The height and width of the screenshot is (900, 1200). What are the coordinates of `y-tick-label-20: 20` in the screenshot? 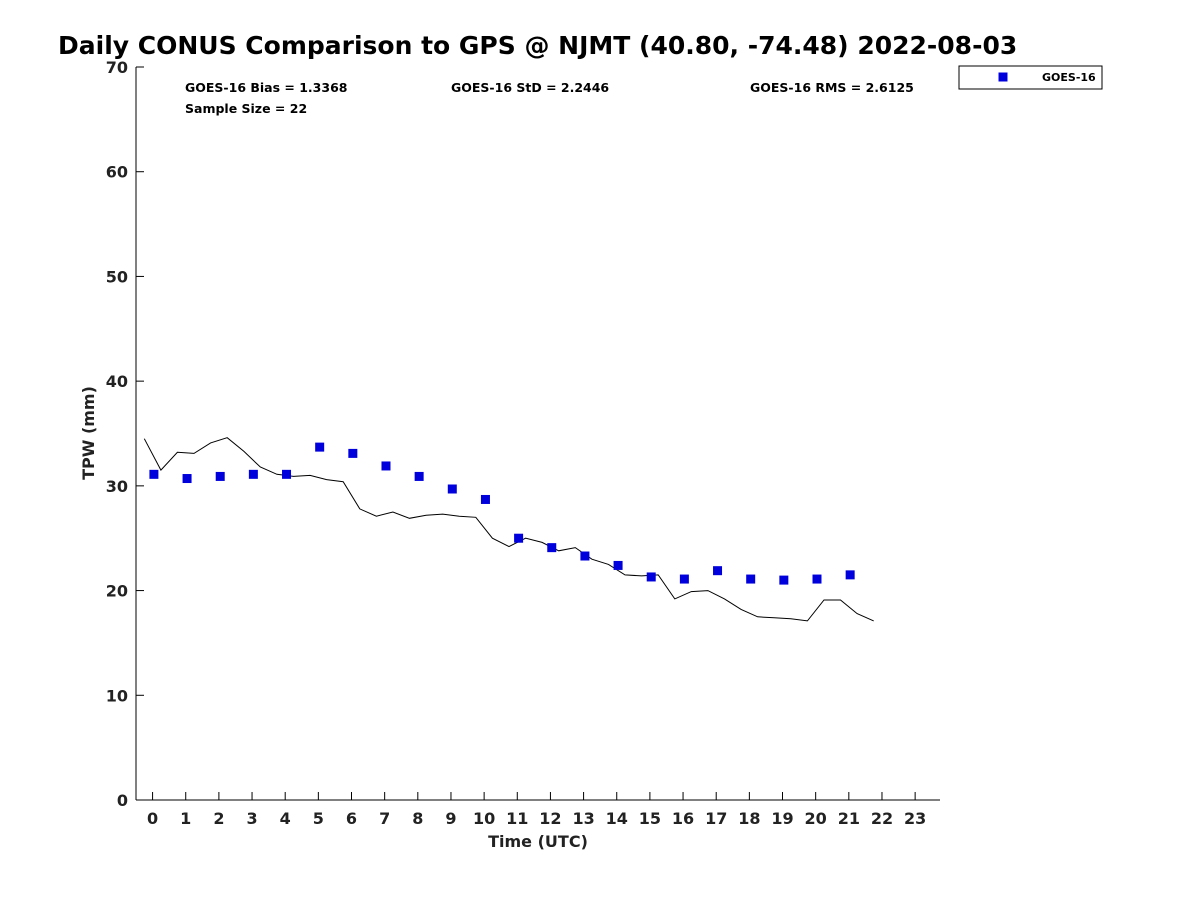 It's located at (117, 591).